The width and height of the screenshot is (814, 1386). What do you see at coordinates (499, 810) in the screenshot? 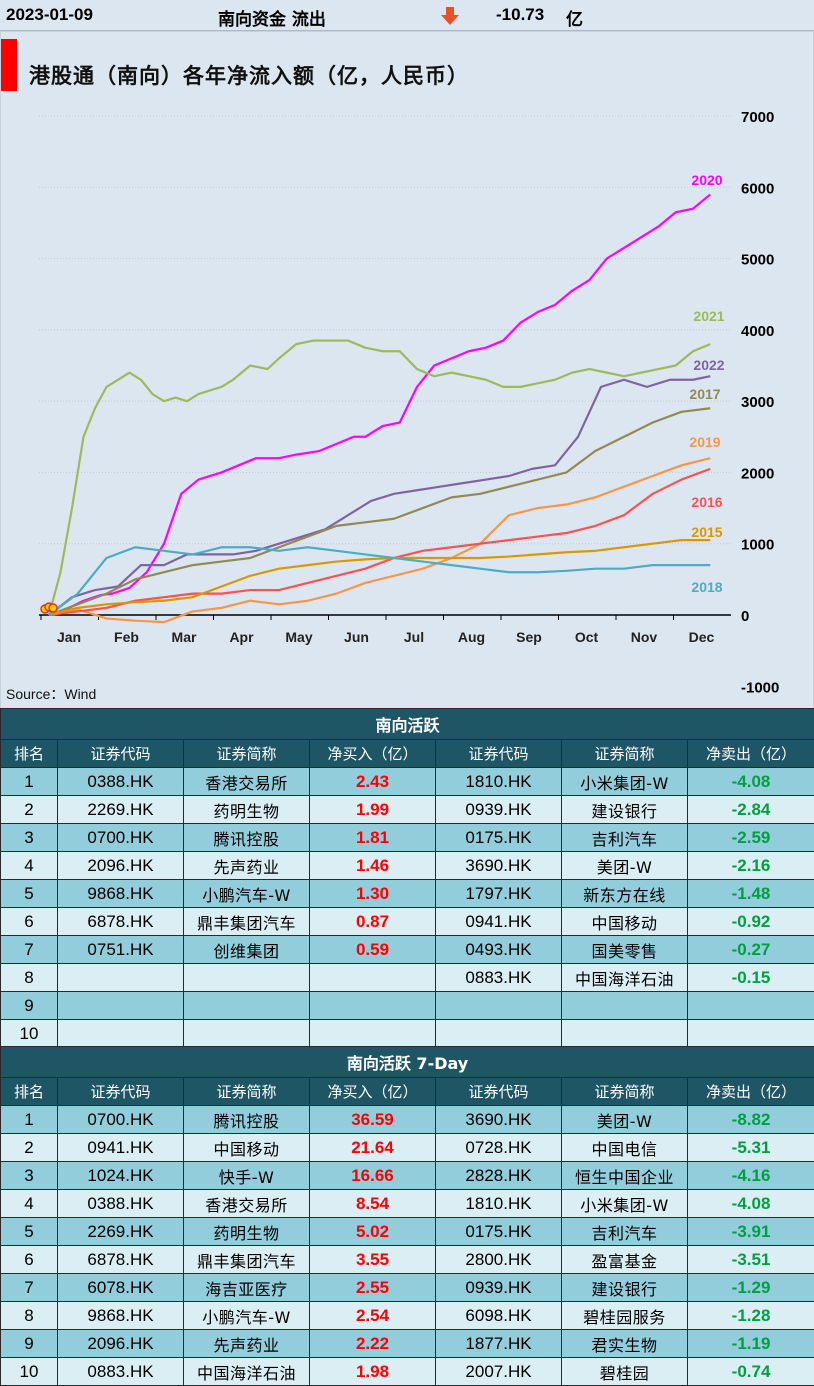
I see `sell-code-cell: 0939.HK` at bounding box center [499, 810].